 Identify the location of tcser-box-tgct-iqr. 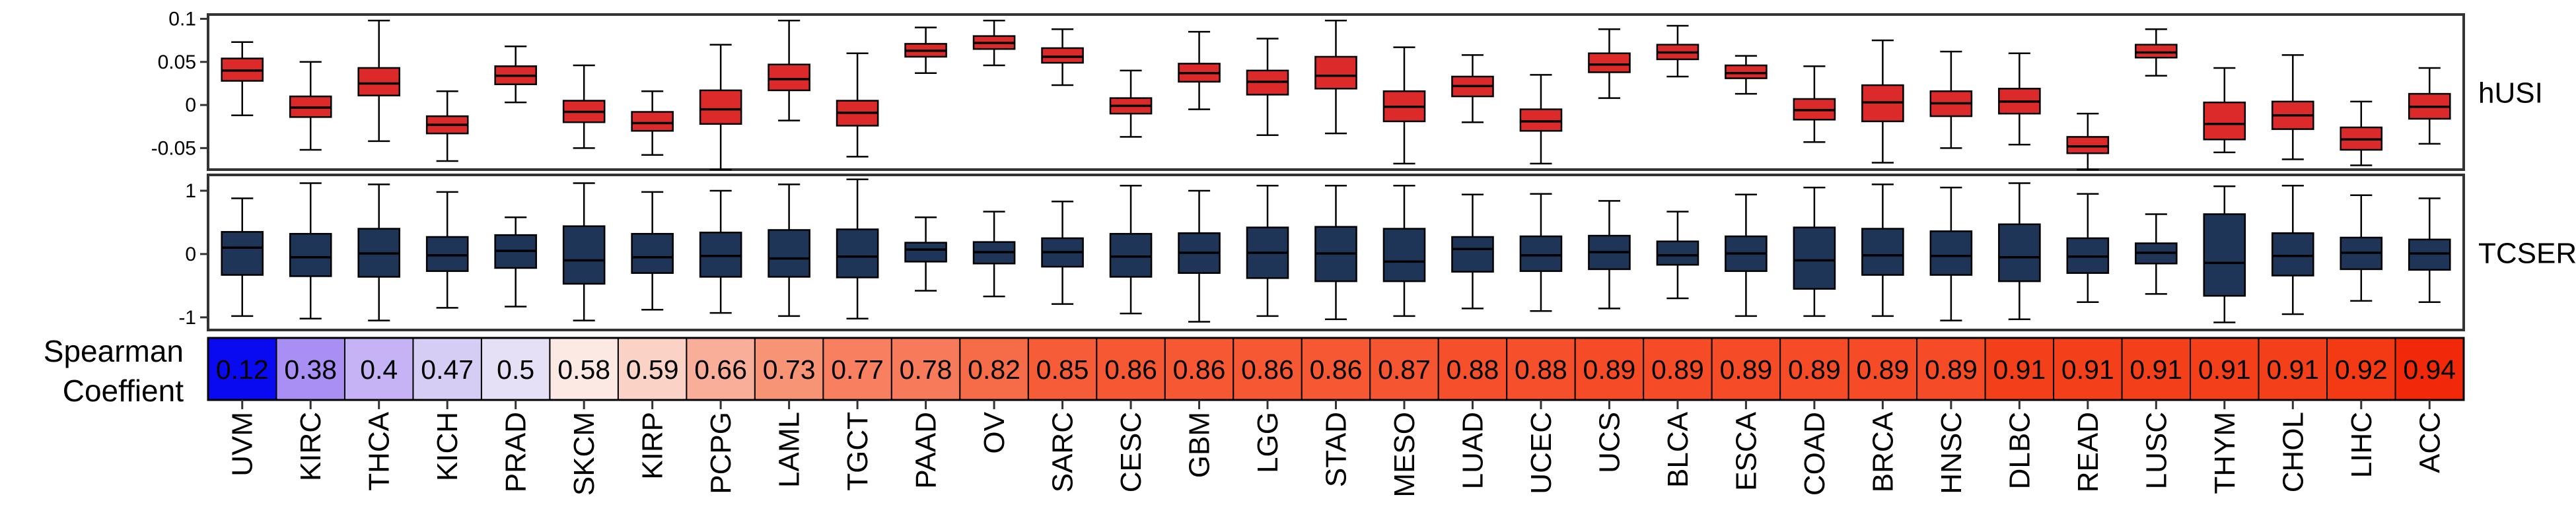
(858, 253).